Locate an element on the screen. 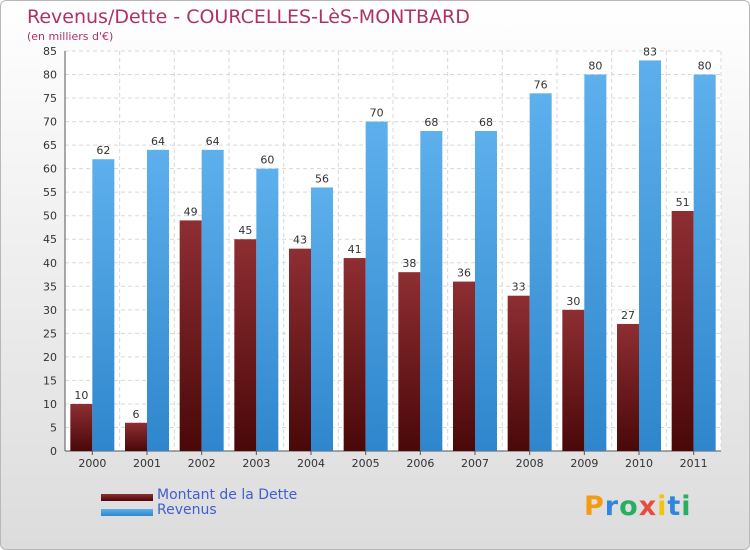  y-tick-label: 50 is located at coordinates (50, 216).